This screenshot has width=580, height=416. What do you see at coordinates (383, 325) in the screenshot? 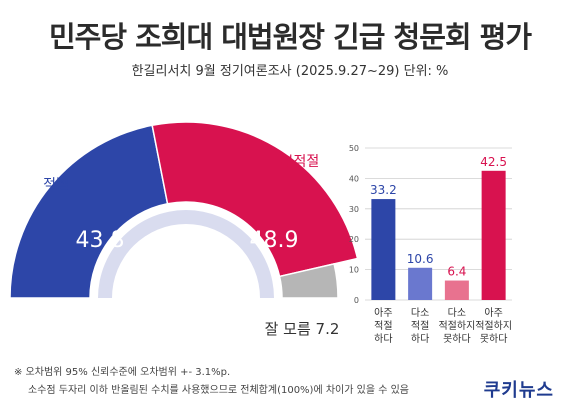
I see `x-tick-label-1-line-2: 적절` at bounding box center [383, 325].